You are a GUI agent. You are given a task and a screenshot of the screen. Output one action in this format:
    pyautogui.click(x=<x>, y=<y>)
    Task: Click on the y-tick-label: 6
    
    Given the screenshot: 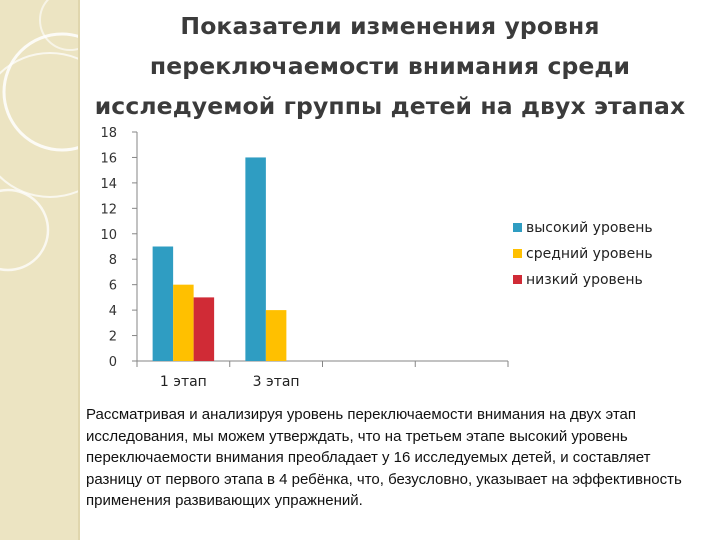 What is the action you would take?
    pyautogui.click(x=113, y=286)
    